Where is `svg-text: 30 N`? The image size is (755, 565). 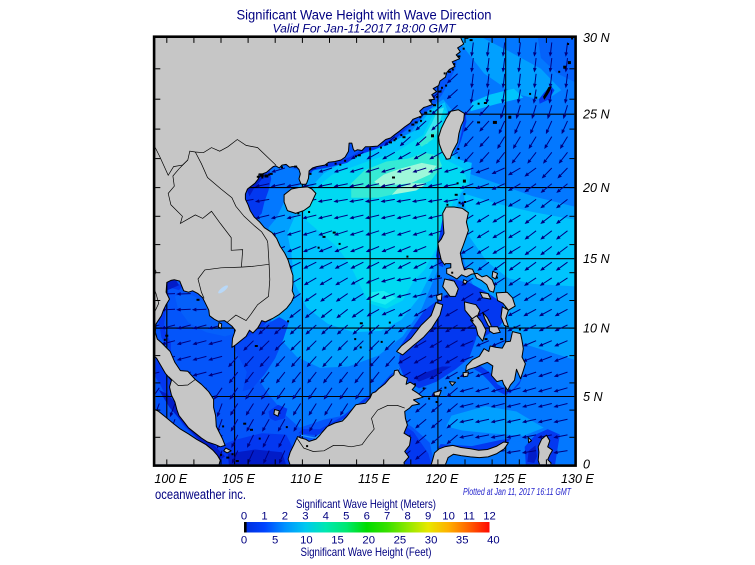
svg-text: 30 N is located at coordinates (597, 38).